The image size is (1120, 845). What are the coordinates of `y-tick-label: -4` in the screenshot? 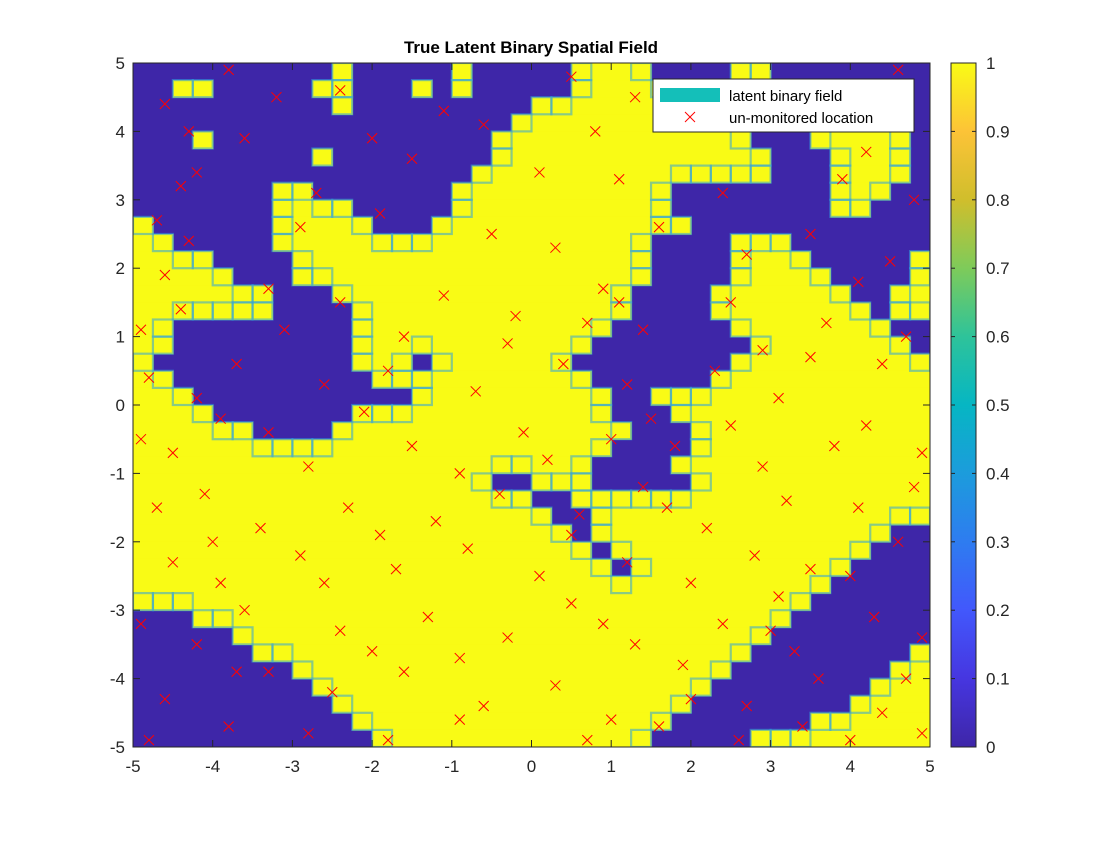 It's located at (117, 679).